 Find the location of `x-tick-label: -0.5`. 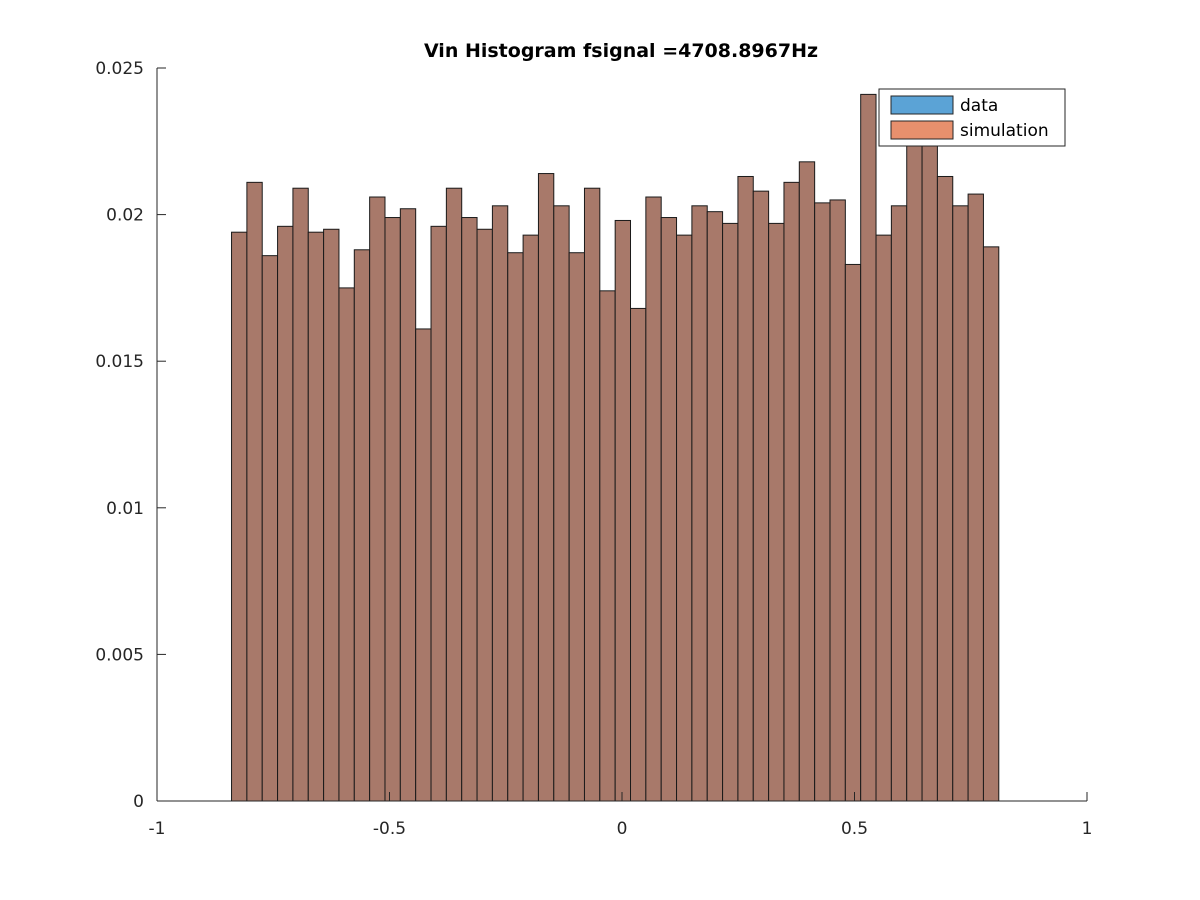

x-tick-label: -0.5 is located at coordinates (389, 829).